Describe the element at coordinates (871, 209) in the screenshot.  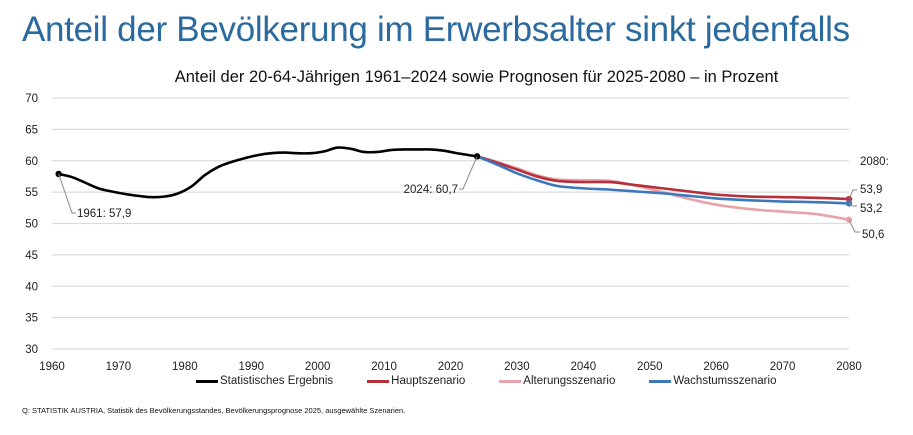
I see `annotation-2080-wachstumsszenario: 53,2` at that location.